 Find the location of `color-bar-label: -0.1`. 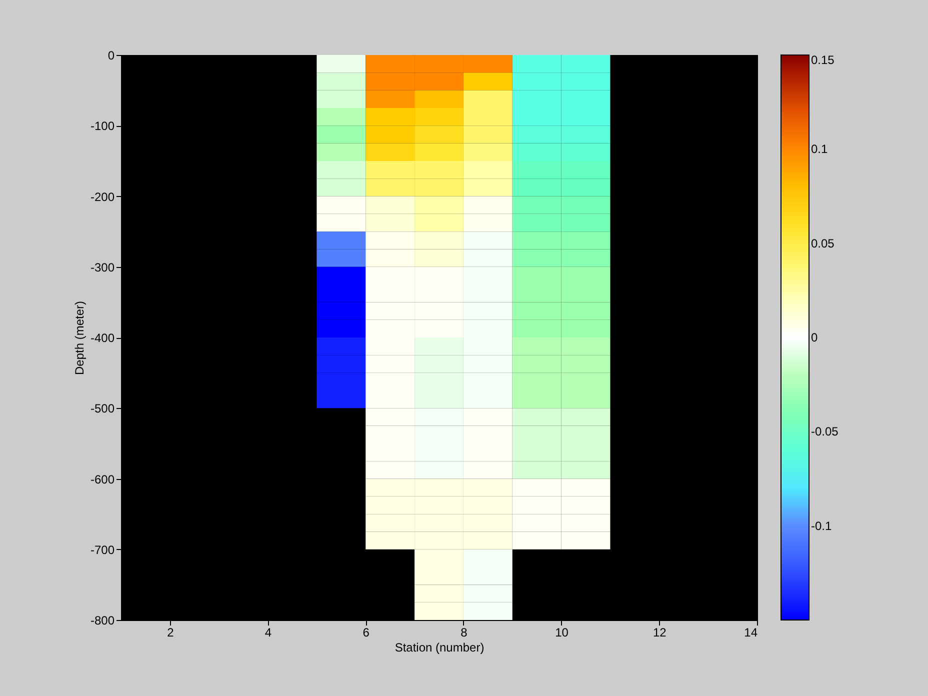

color-bar-label: -0.1 is located at coordinates (821, 525).